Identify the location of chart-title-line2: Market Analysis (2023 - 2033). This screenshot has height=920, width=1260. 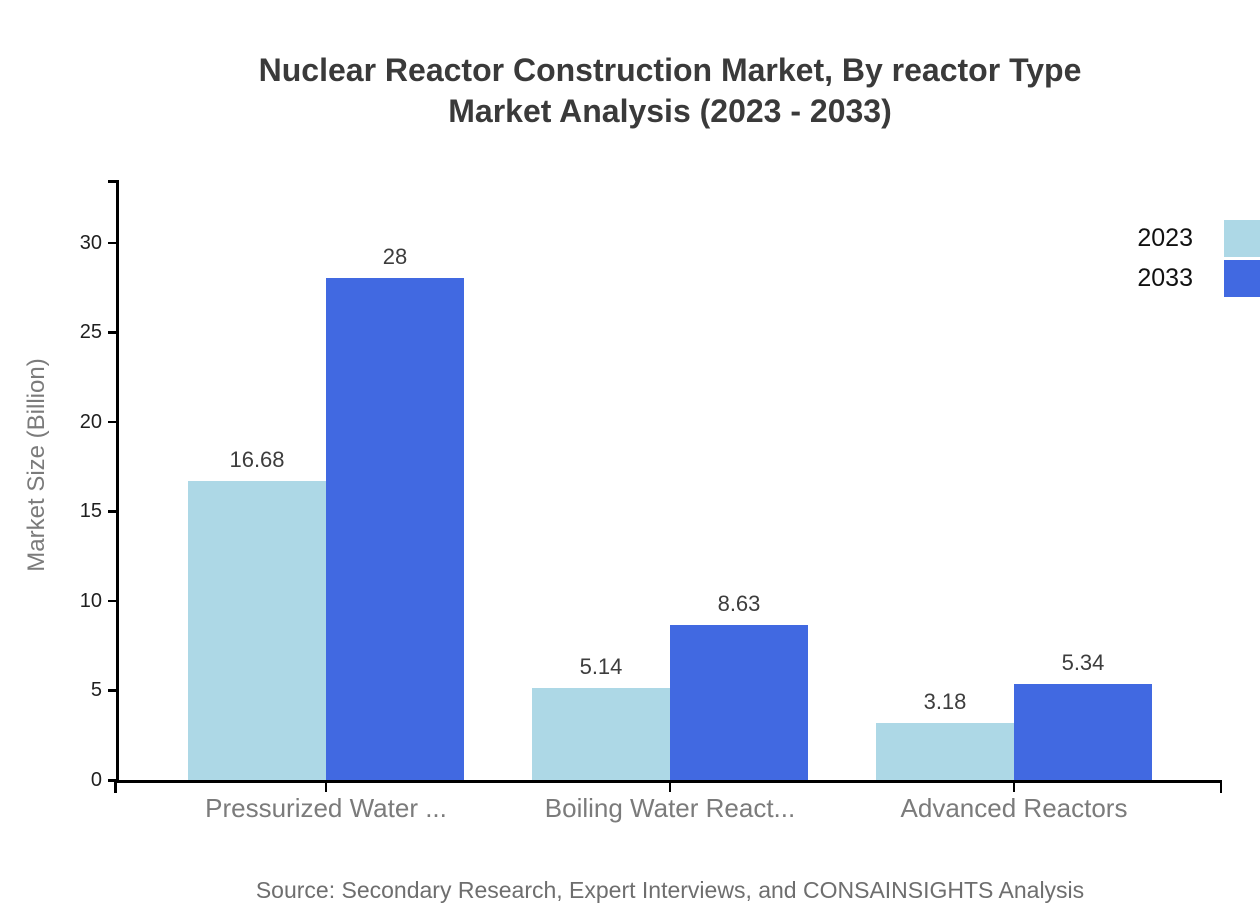
(670, 111).